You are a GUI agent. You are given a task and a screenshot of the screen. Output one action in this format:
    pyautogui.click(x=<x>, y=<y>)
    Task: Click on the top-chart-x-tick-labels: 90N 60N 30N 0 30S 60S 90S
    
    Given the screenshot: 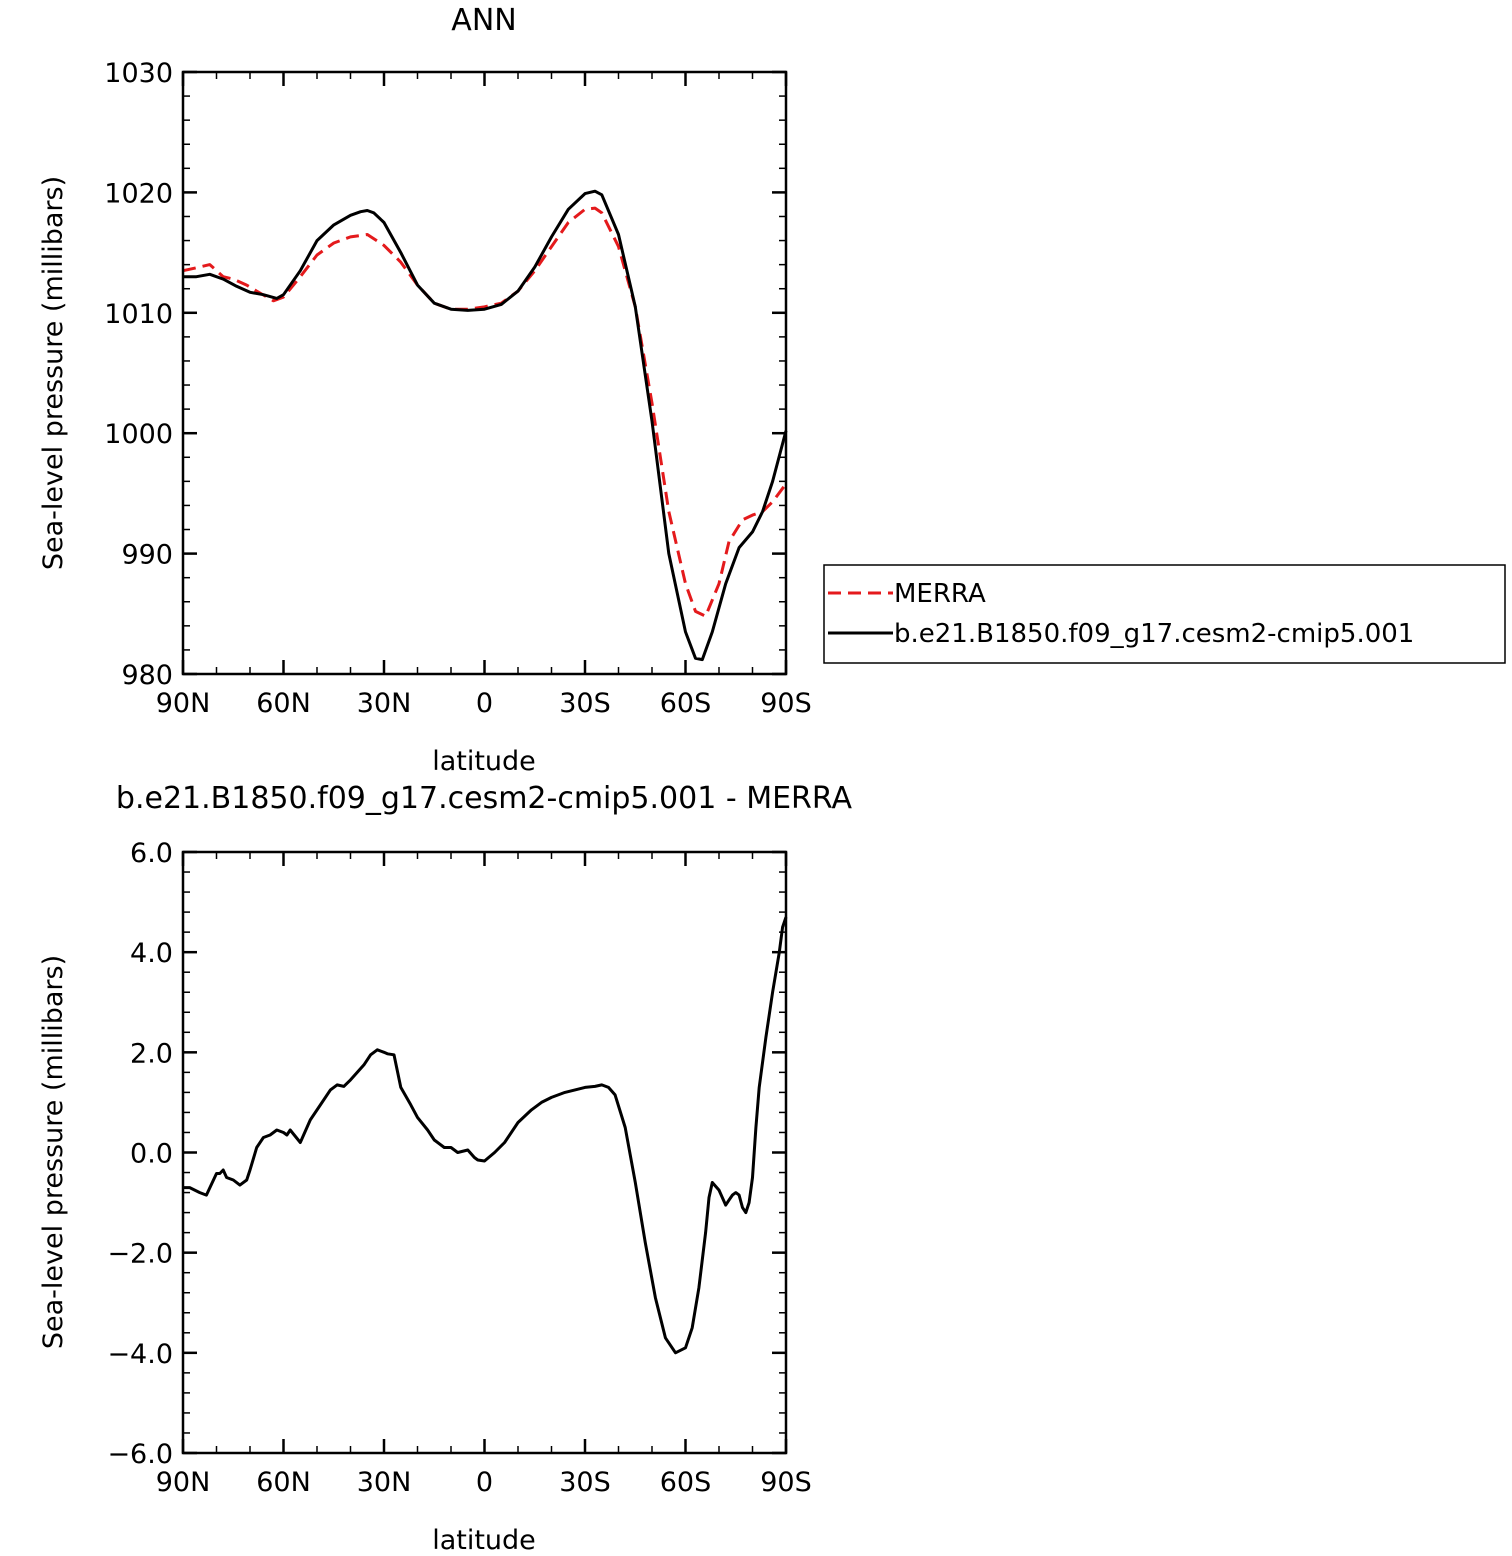 What is the action you would take?
    pyautogui.click(x=484, y=703)
    